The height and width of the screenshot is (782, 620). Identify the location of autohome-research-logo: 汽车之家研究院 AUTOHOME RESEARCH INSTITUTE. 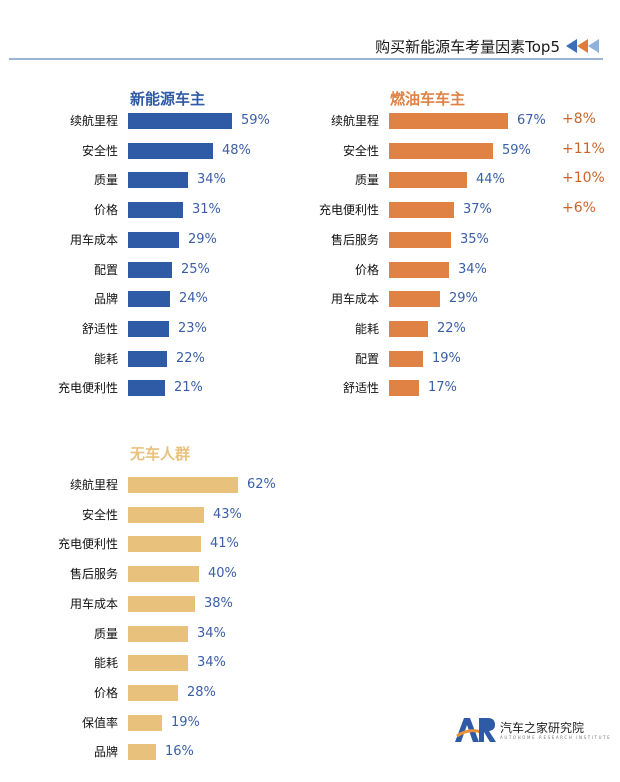
(532, 731).